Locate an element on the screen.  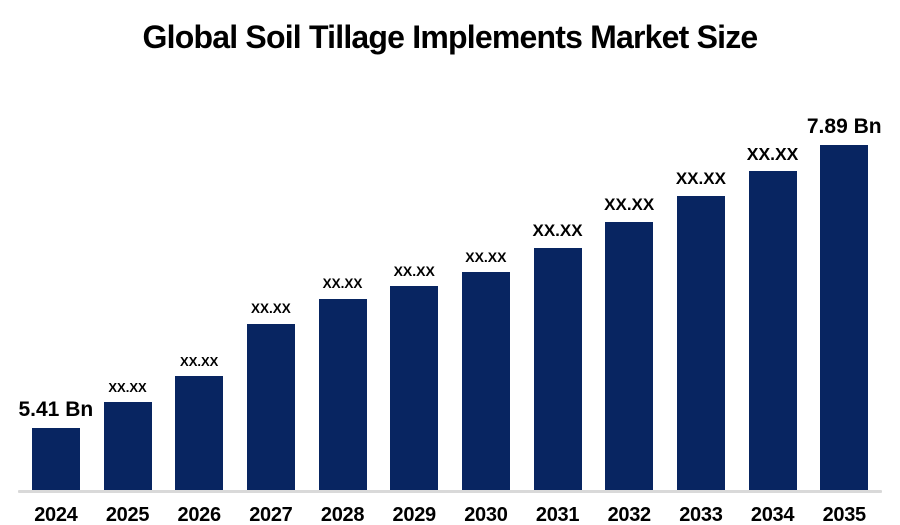
x-tick-2034: 2034 is located at coordinates (772, 514).